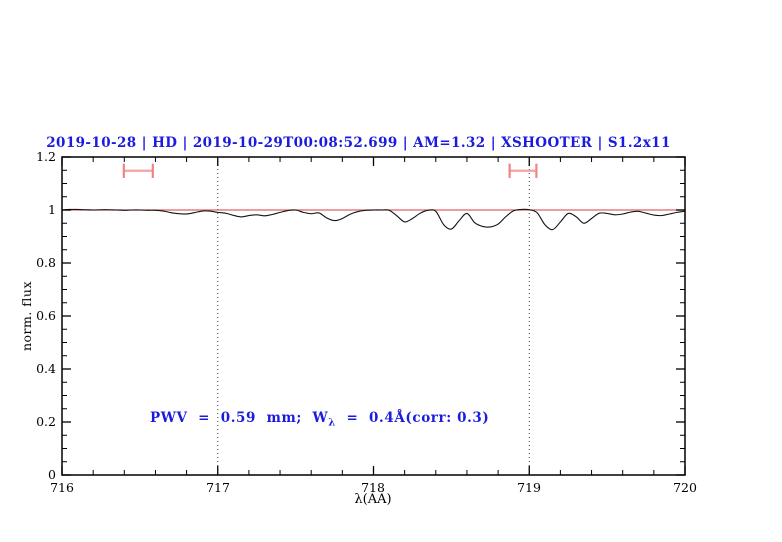 Image resolution: width=782 pixels, height=542 pixels. What do you see at coordinates (412, 418) in the screenshot?
I see `pwv-annotation-part2: = 0.4Å(corr: 0.3)` at bounding box center [412, 418].